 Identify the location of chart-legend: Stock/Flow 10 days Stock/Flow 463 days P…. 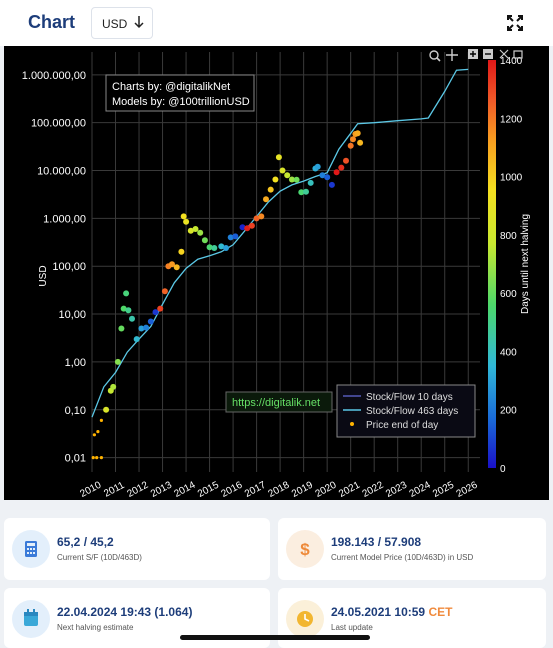
(406, 411).